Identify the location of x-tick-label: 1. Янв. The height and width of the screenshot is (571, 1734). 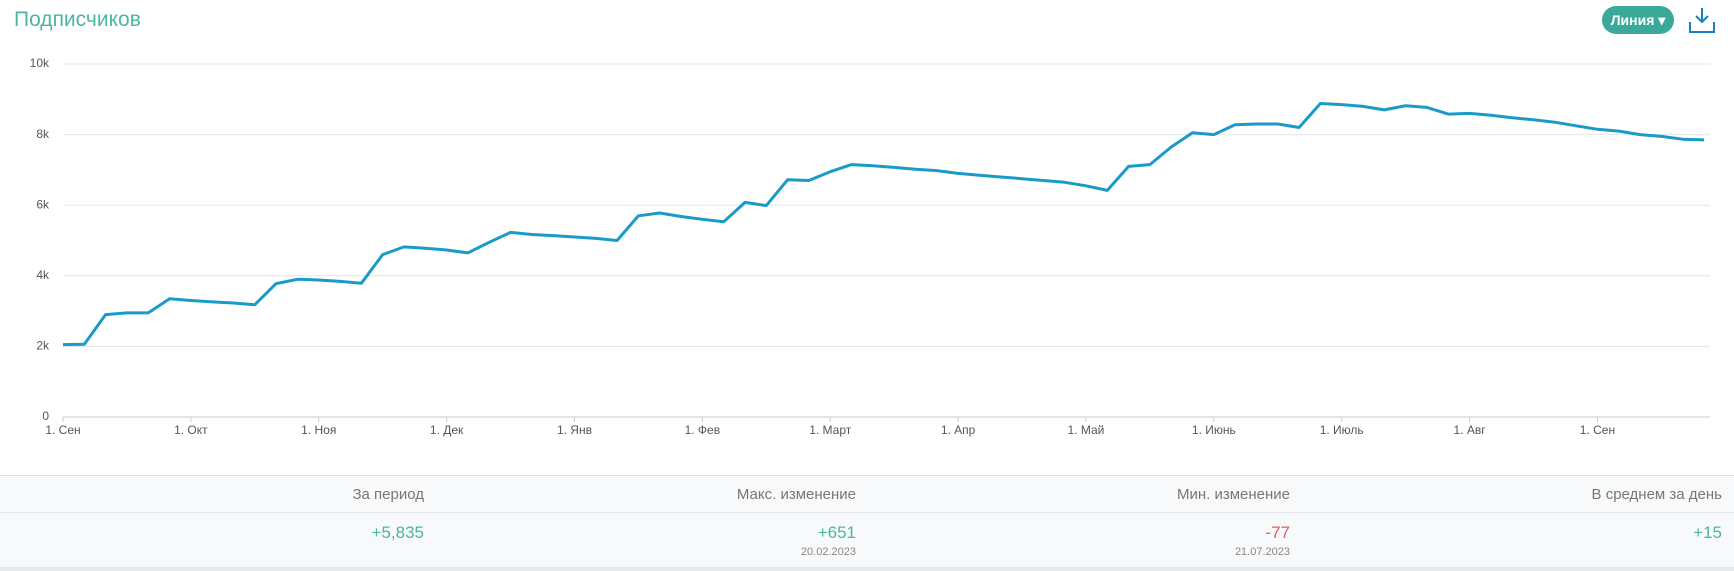
(574, 430).